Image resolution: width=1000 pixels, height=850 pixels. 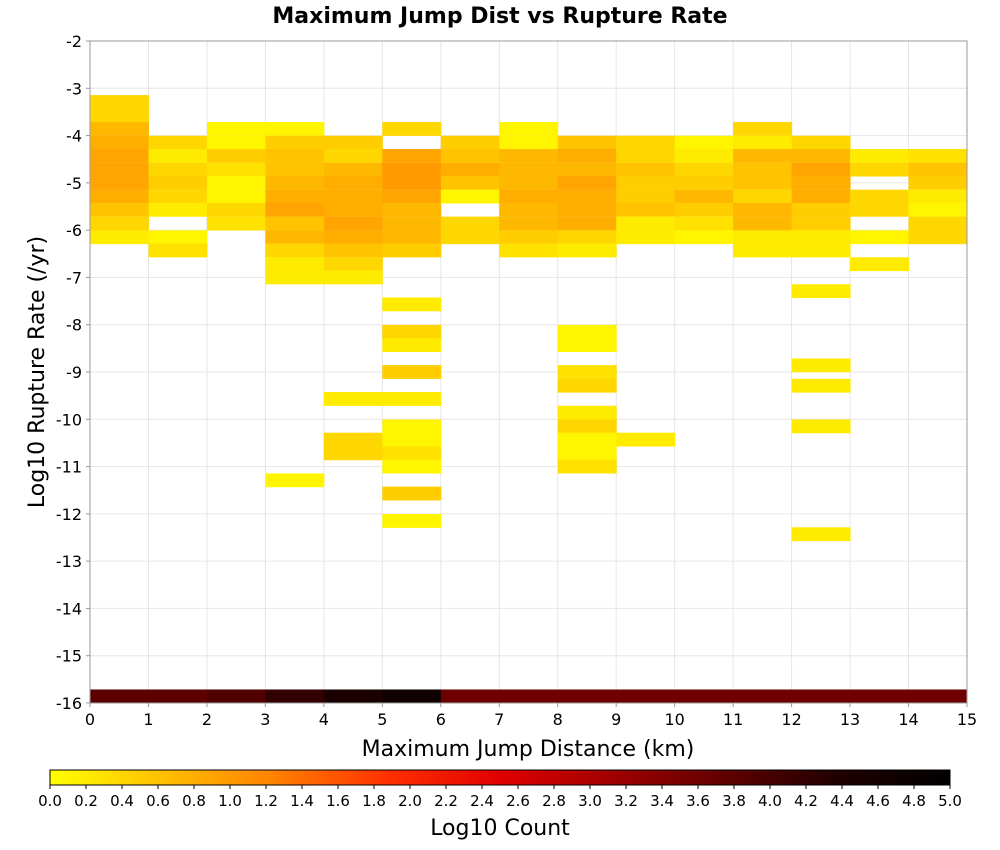 I want to click on colorbar-tick-label: 2.8, so click(x=554, y=801).